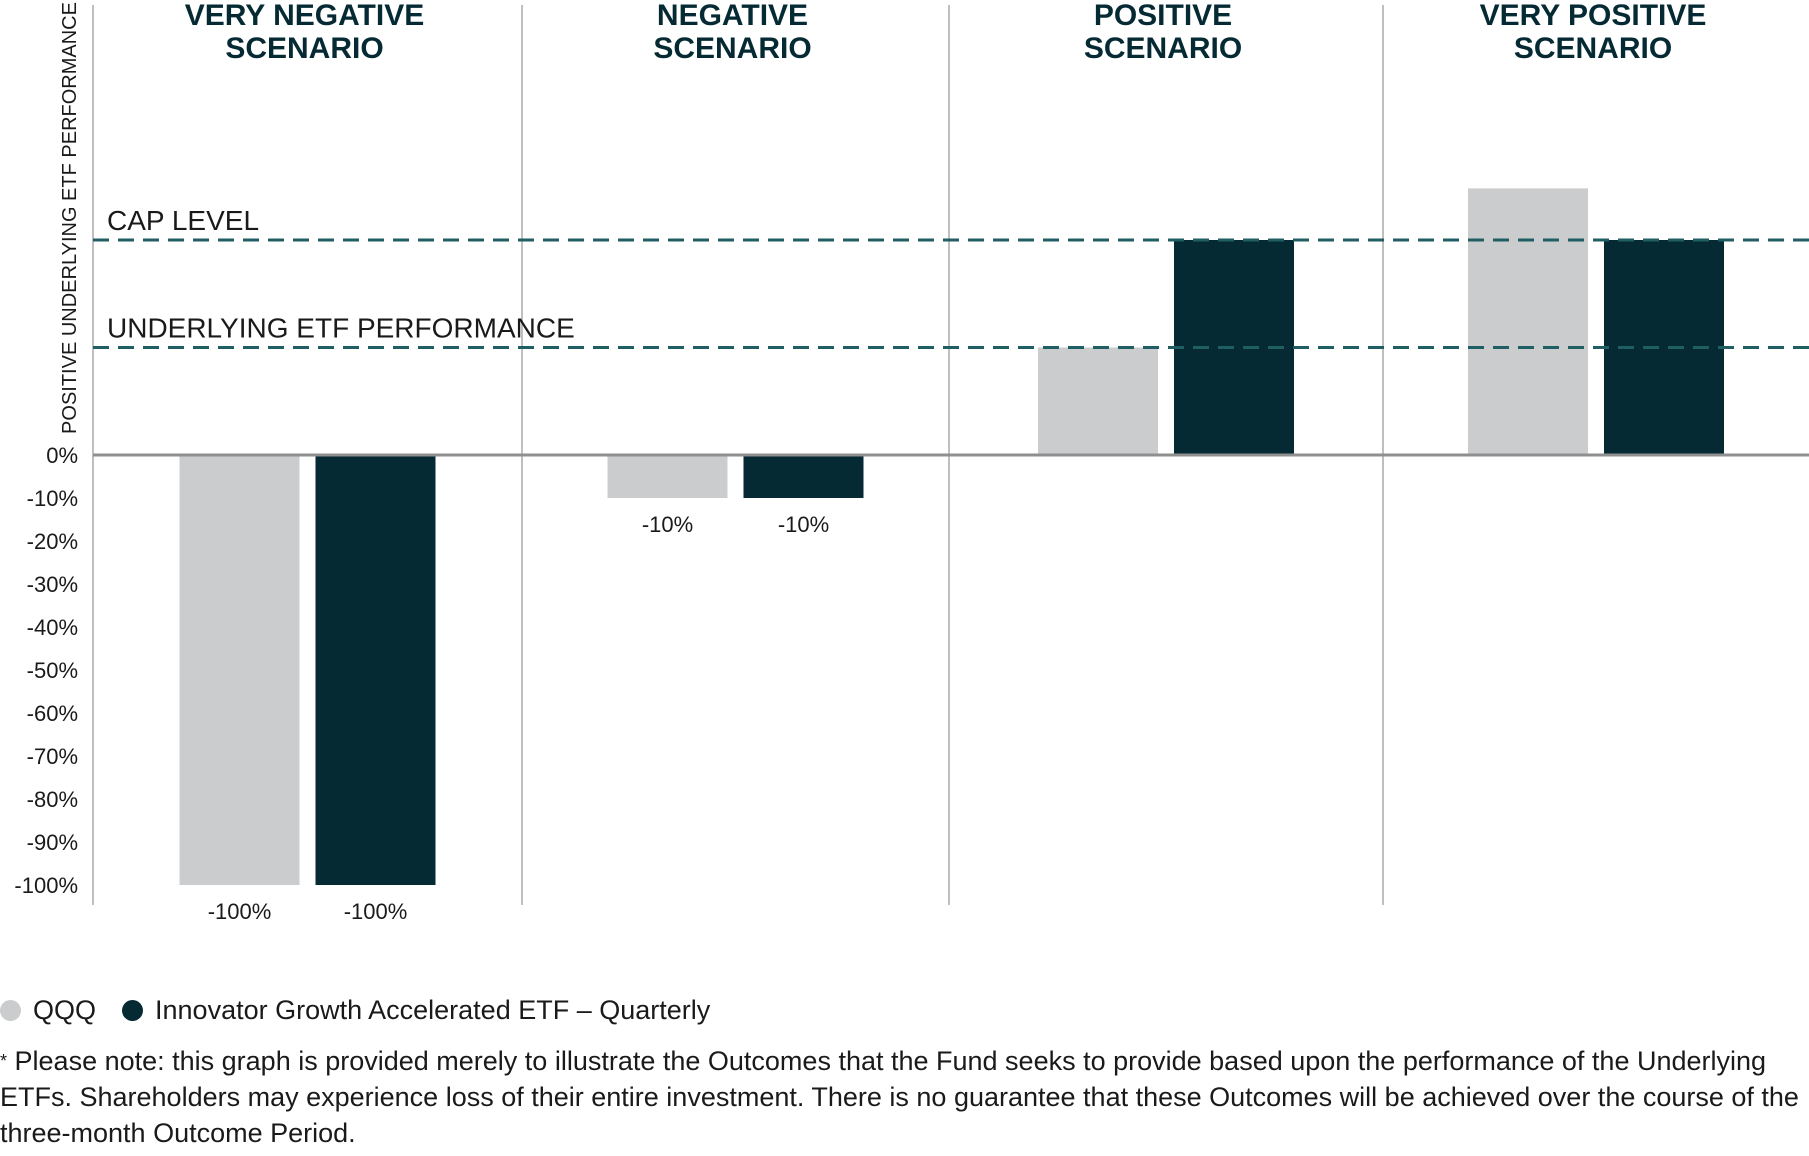  Describe the element at coordinates (732, 32) in the screenshot. I see `scenario-title: NEGATIVE SCENARIO` at that location.